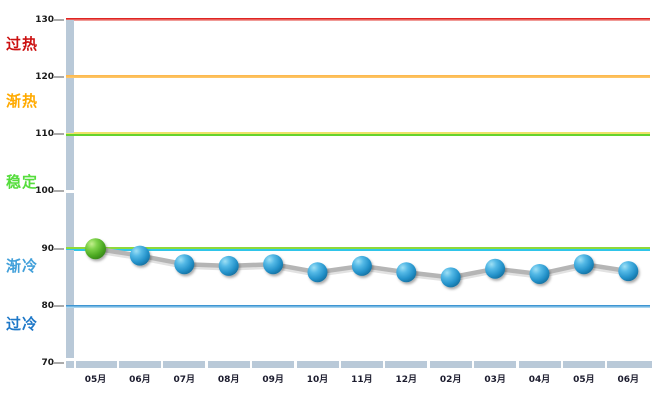 This screenshot has width=665, height=409. Describe the element at coordinates (317, 380) in the screenshot. I see `x-tick-label: 10月` at that location.